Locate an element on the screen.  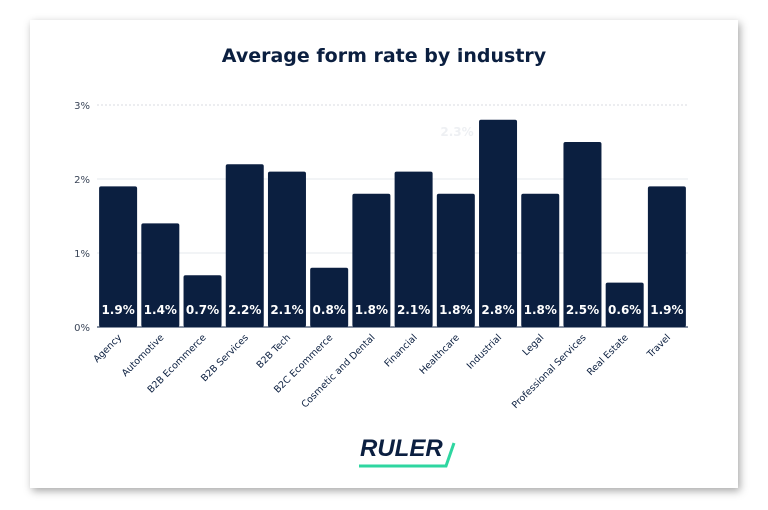
x-tick-label: Industrial is located at coordinates (484, 351).